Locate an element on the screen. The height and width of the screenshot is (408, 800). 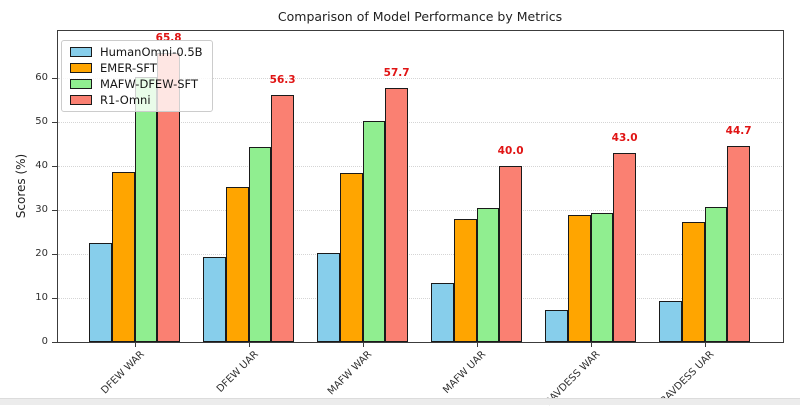
x-tick-label-mafw-war: MAFW WAR is located at coordinates (350, 373).